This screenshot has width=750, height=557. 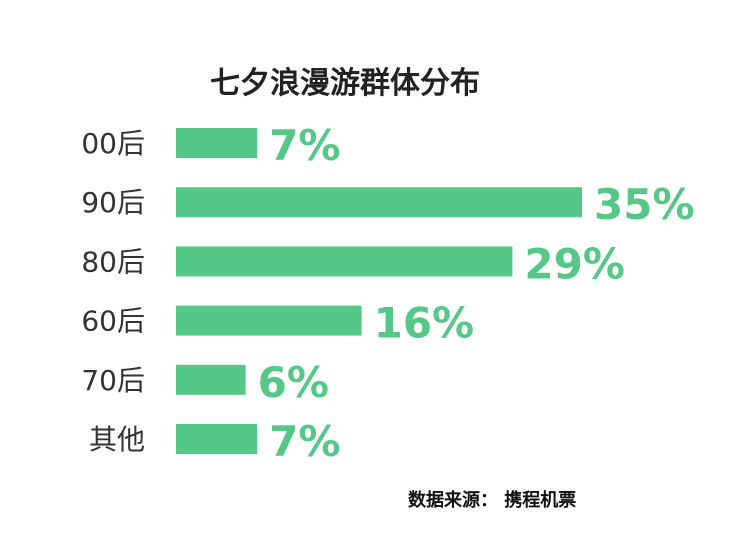 What do you see at coordinates (424, 323) in the screenshot?
I see `data-label: 16%` at bounding box center [424, 323].